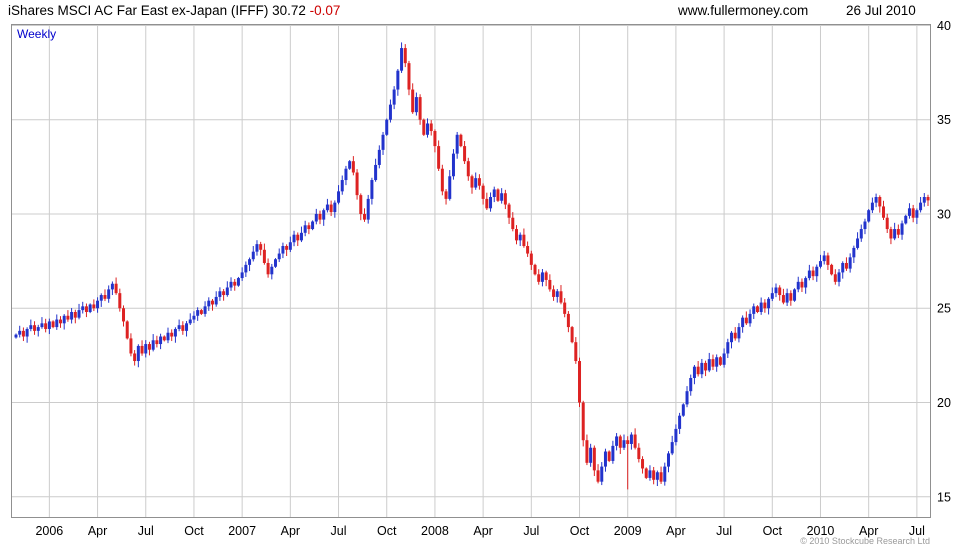 The image size is (980, 560). What do you see at coordinates (944, 214) in the screenshot?
I see `svg-text: 30` at bounding box center [944, 214].